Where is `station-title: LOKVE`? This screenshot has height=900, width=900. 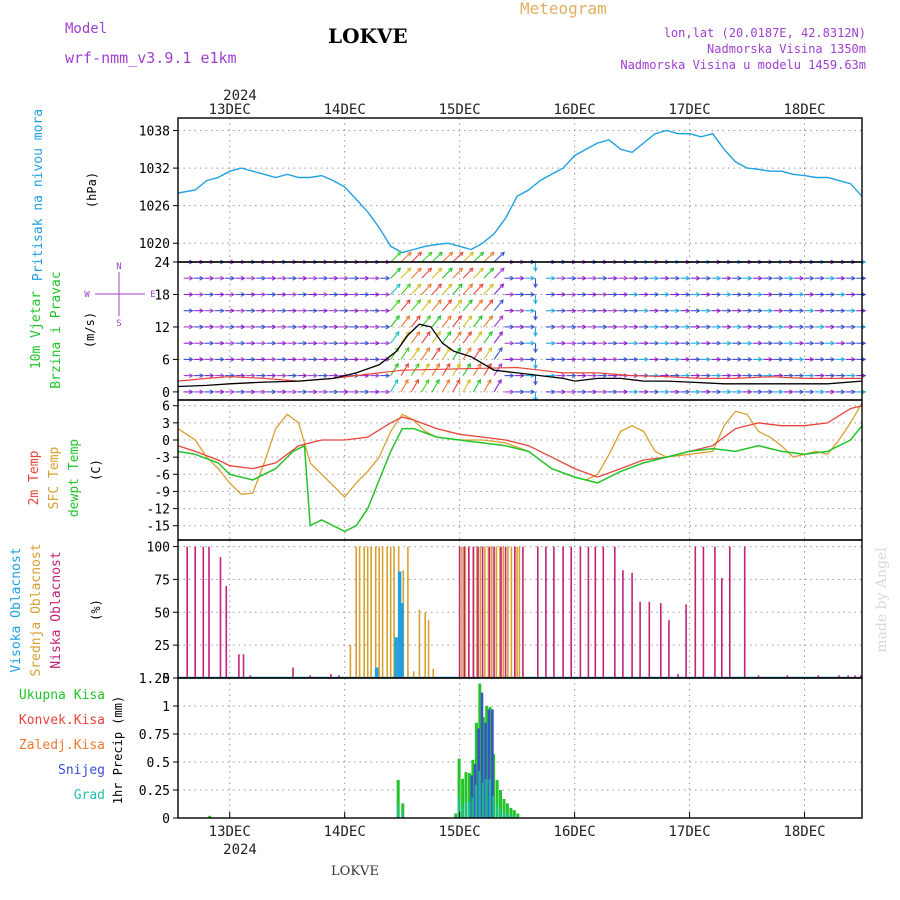
station-title: LOKVE is located at coordinates (368, 36).